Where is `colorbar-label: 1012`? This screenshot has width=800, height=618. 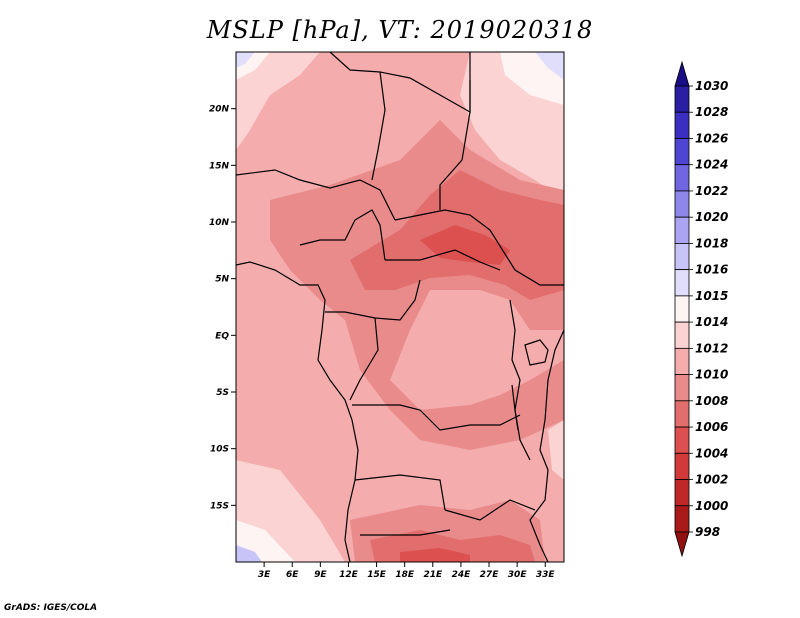 colorbar-label: 1012 is located at coordinates (711, 348).